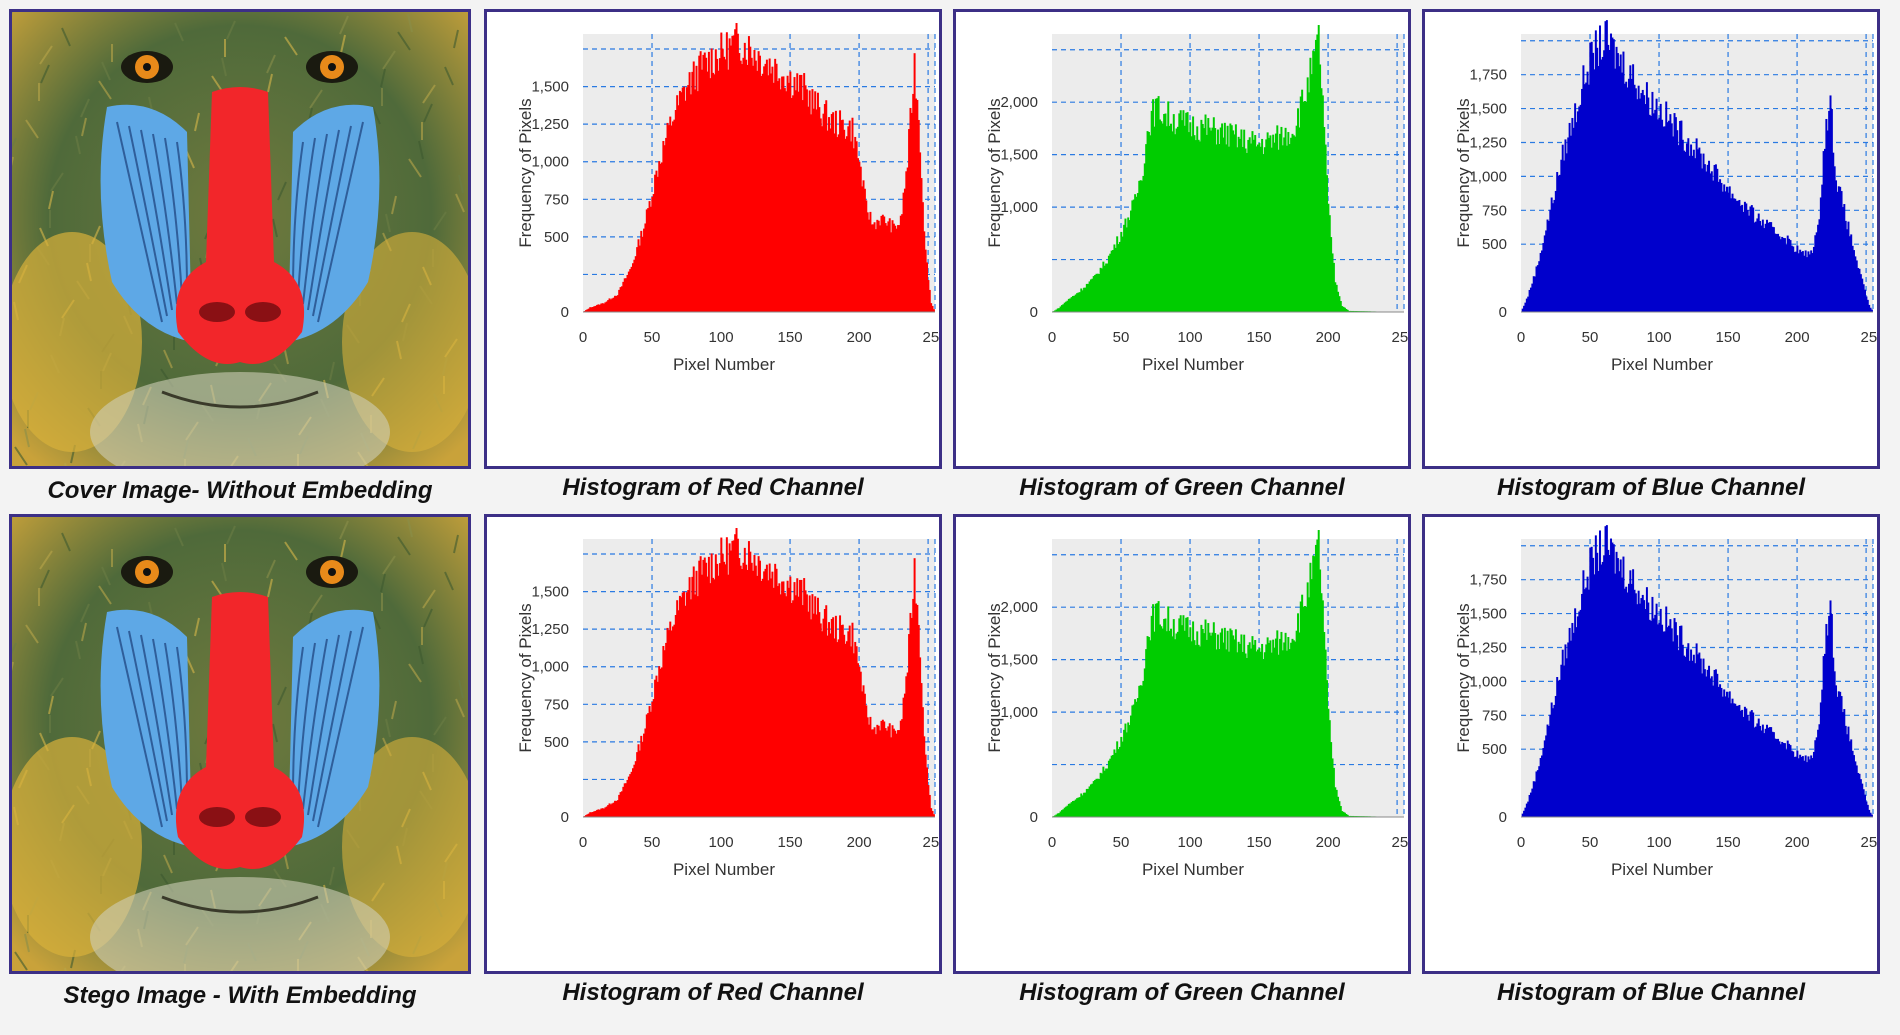 The width and height of the screenshot is (1900, 1035). I want to click on y-tick-label: 750, so click(556, 199).